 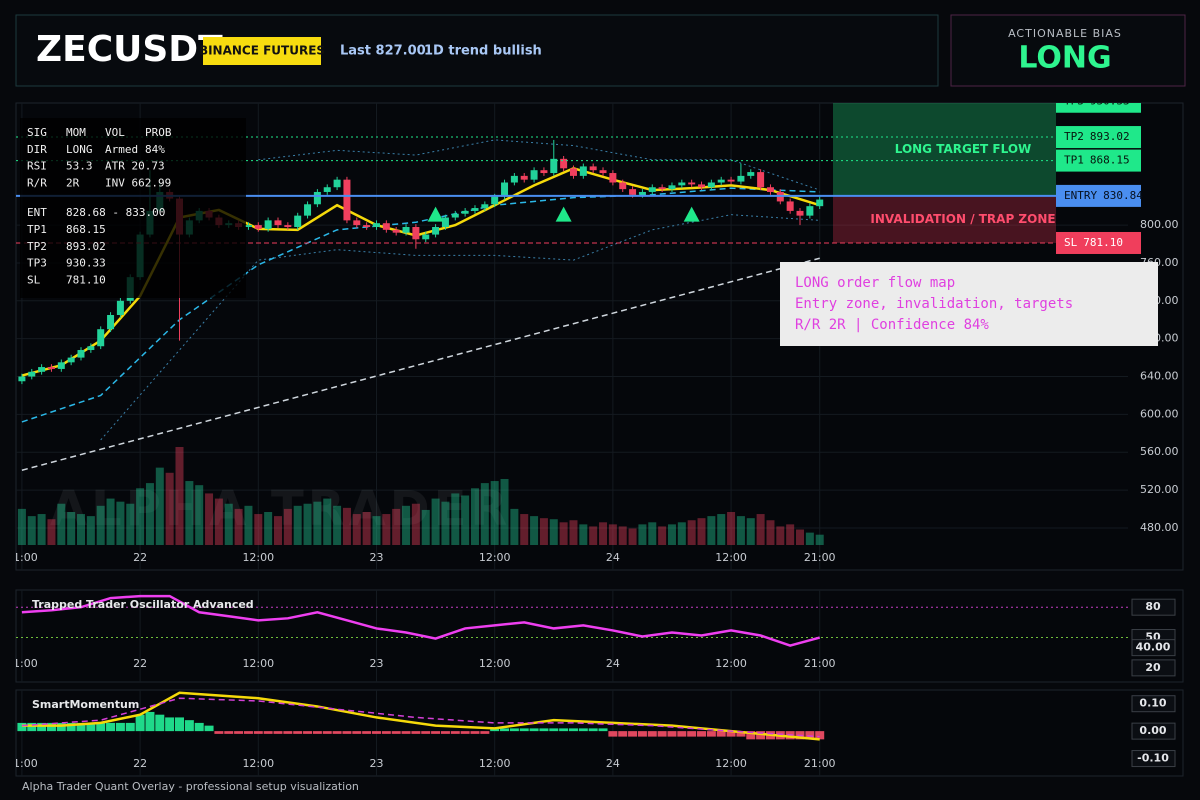 What do you see at coordinates (1152, 703) in the screenshot?
I see `y-tick-label: 0.10` at bounding box center [1152, 703].